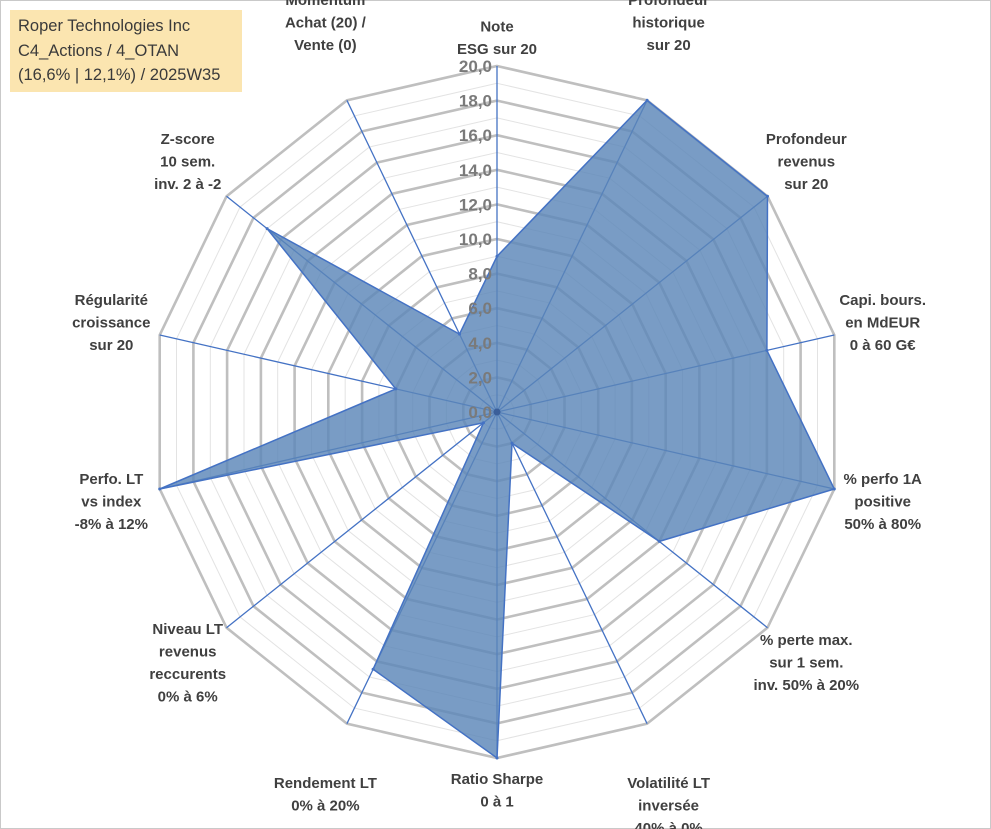  I want to click on r-tick-label: 8,0, so click(480, 274).